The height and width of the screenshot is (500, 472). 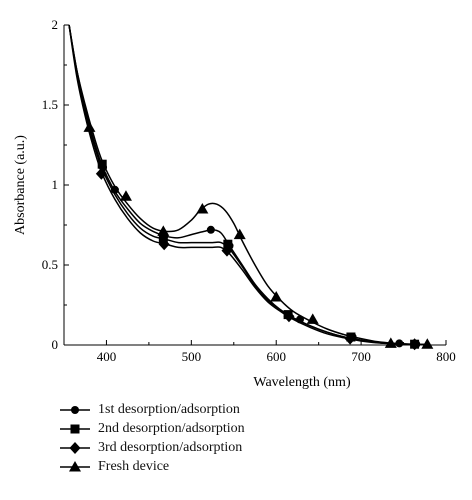 What do you see at coordinates (50, 264) in the screenshot?
I see `y-tick-label: 0.5` at bounding box center [50, 264].